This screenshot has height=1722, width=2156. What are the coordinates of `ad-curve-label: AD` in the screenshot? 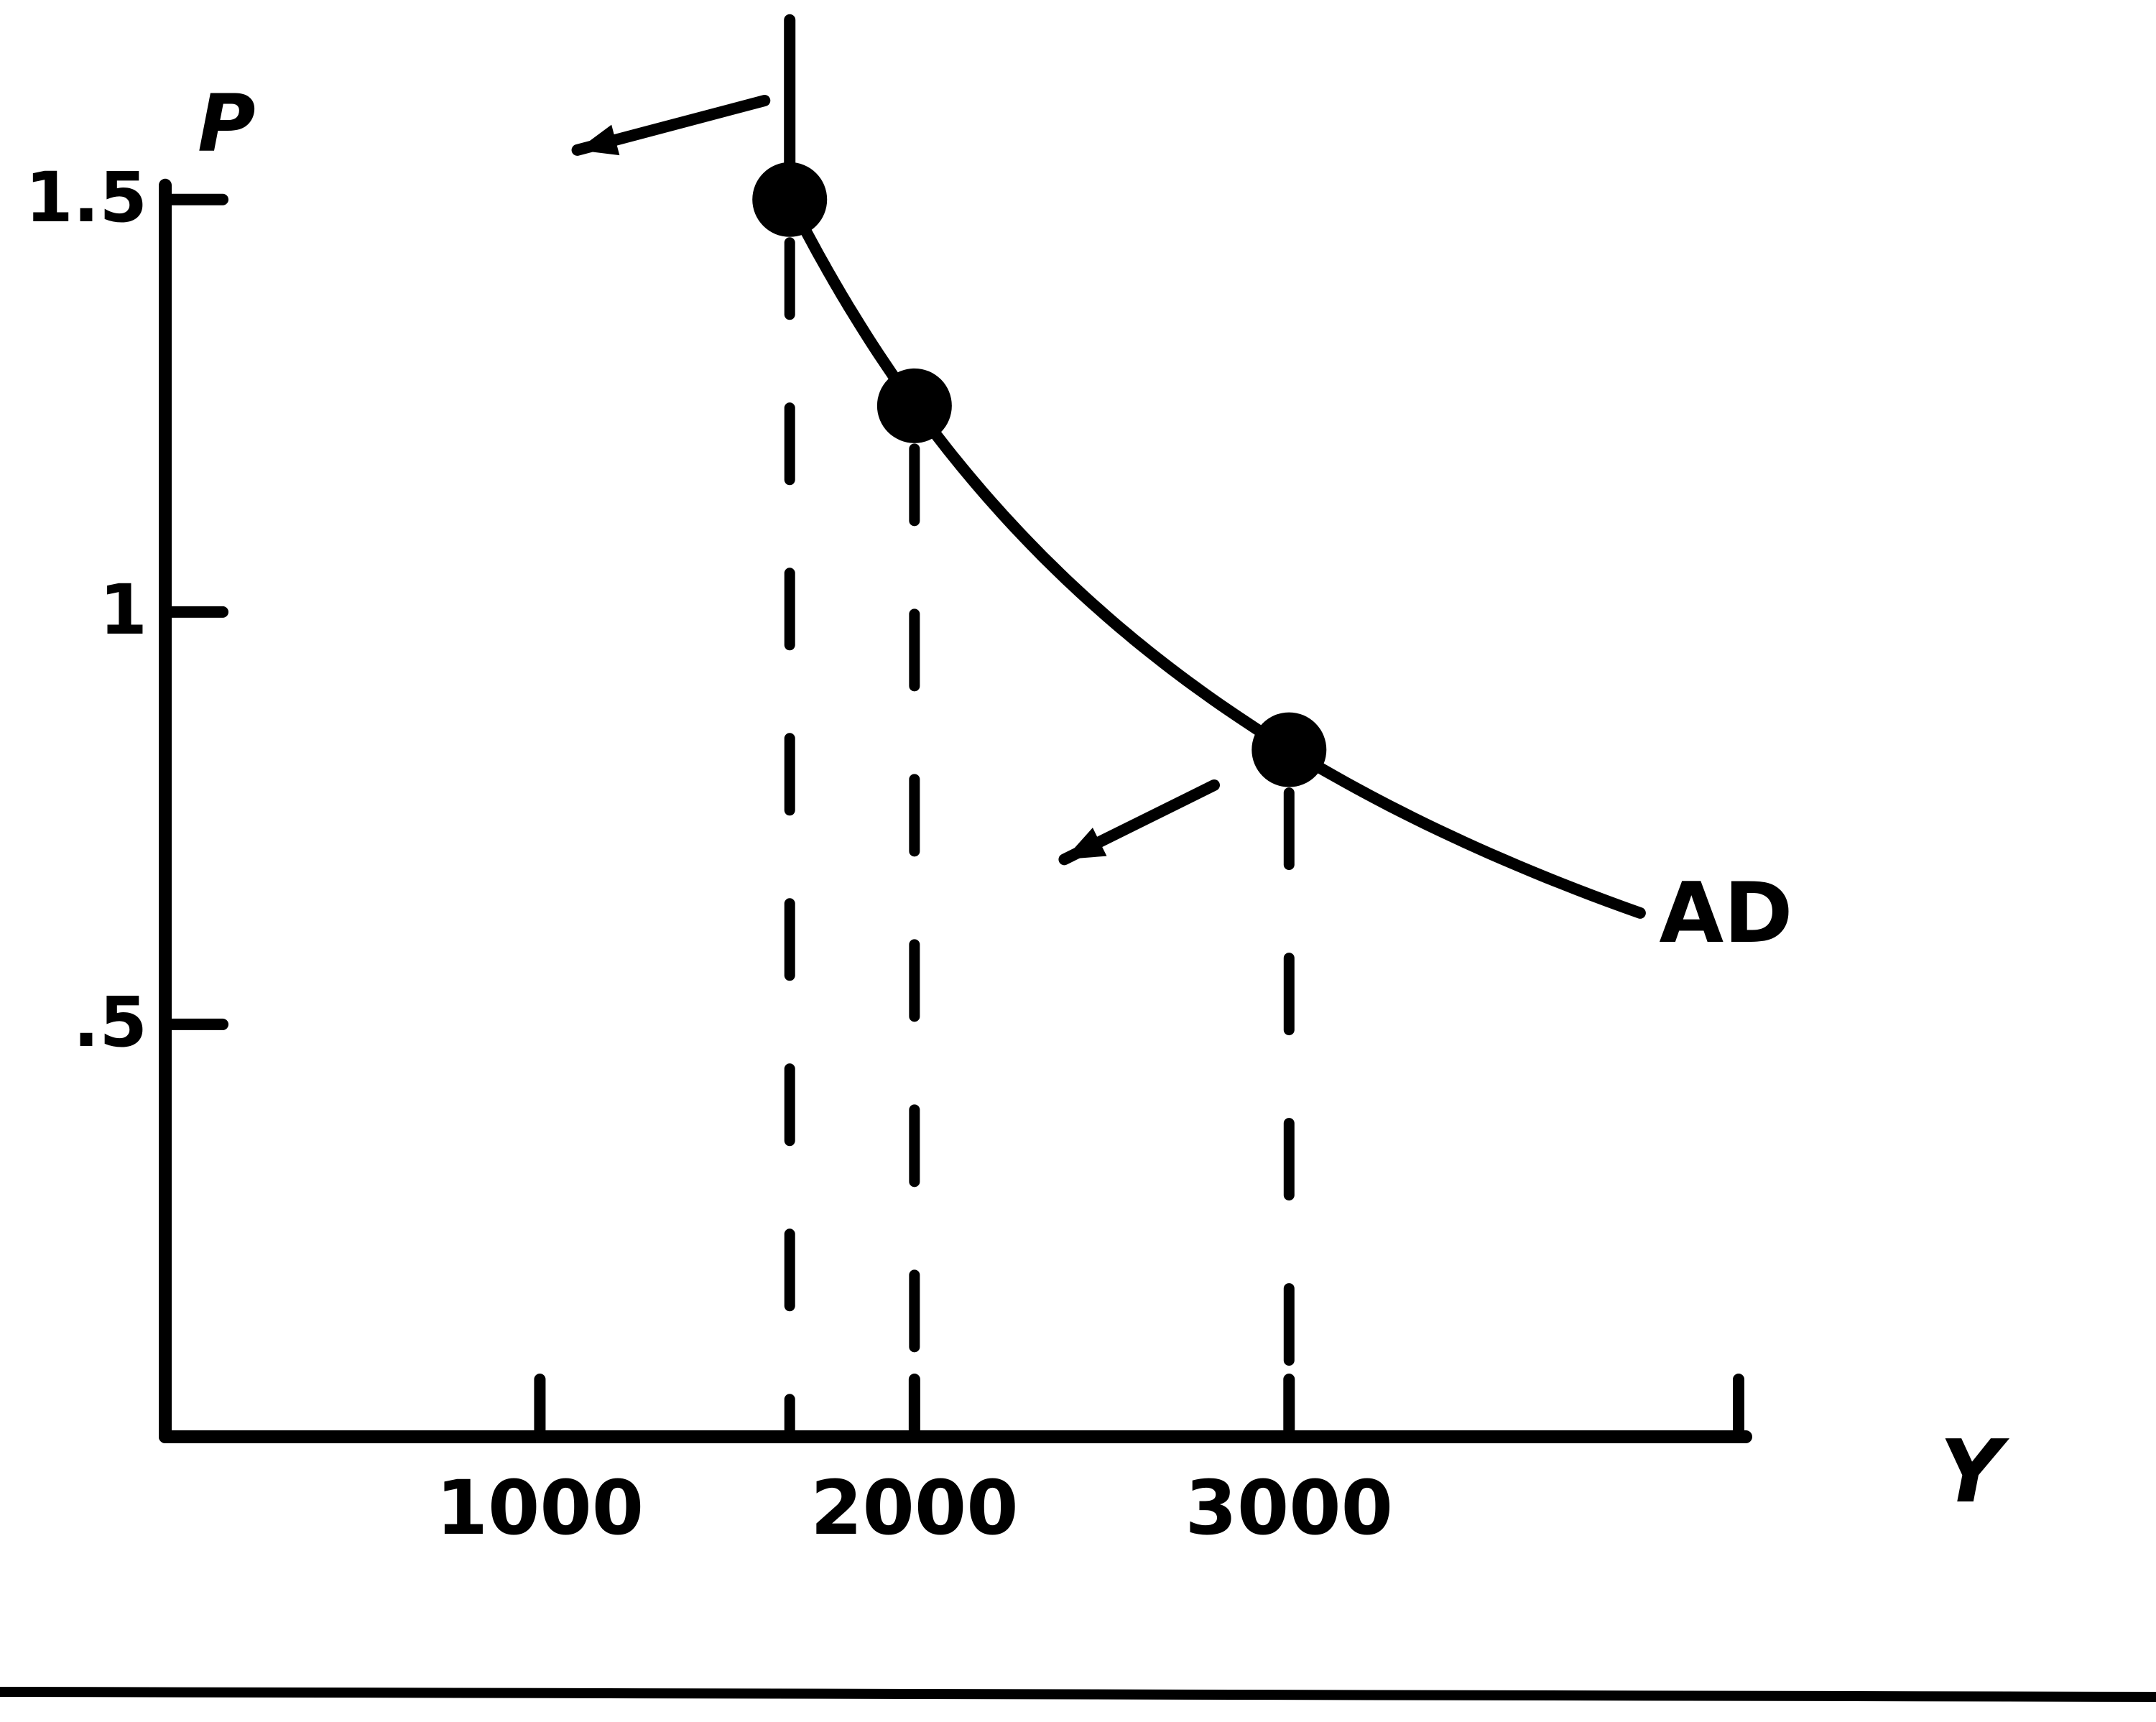 It's located at (1725, 913).